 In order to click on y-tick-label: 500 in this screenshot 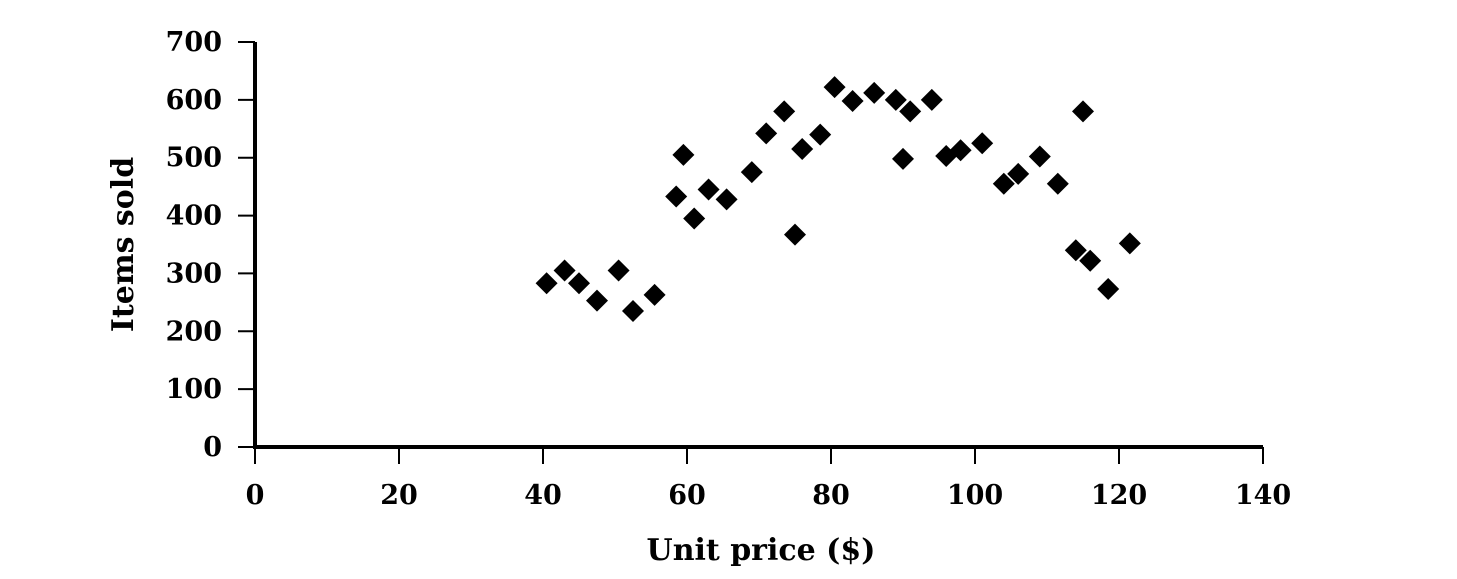, I will do `click(194, 158)`.